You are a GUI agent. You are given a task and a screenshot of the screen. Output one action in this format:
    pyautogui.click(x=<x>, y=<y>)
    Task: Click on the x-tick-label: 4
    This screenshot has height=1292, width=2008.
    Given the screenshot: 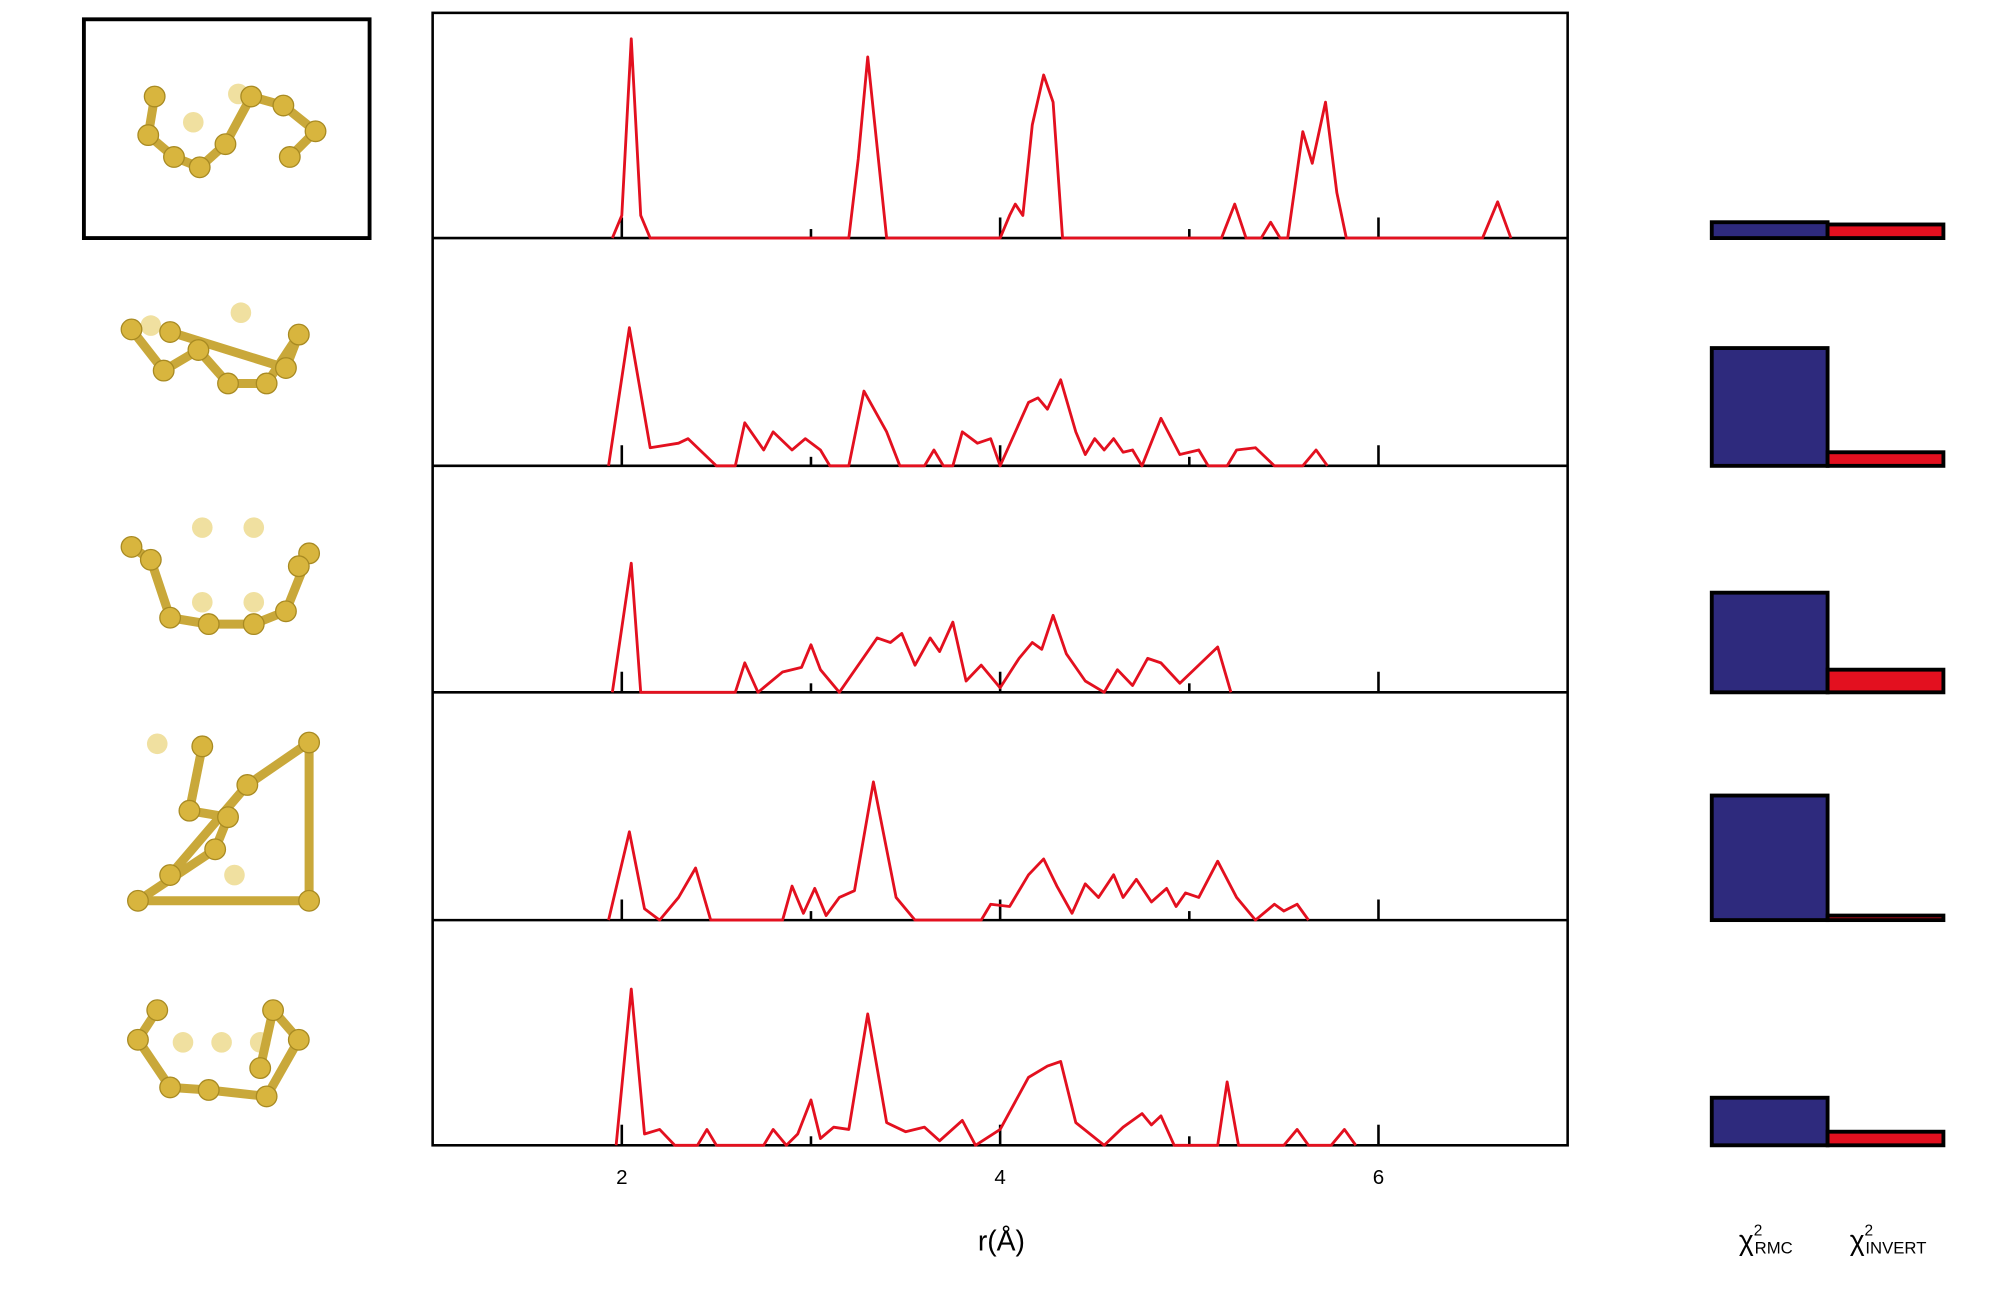 What is the action you would take?
    pyautogui.click(x=999, y=1177)
    